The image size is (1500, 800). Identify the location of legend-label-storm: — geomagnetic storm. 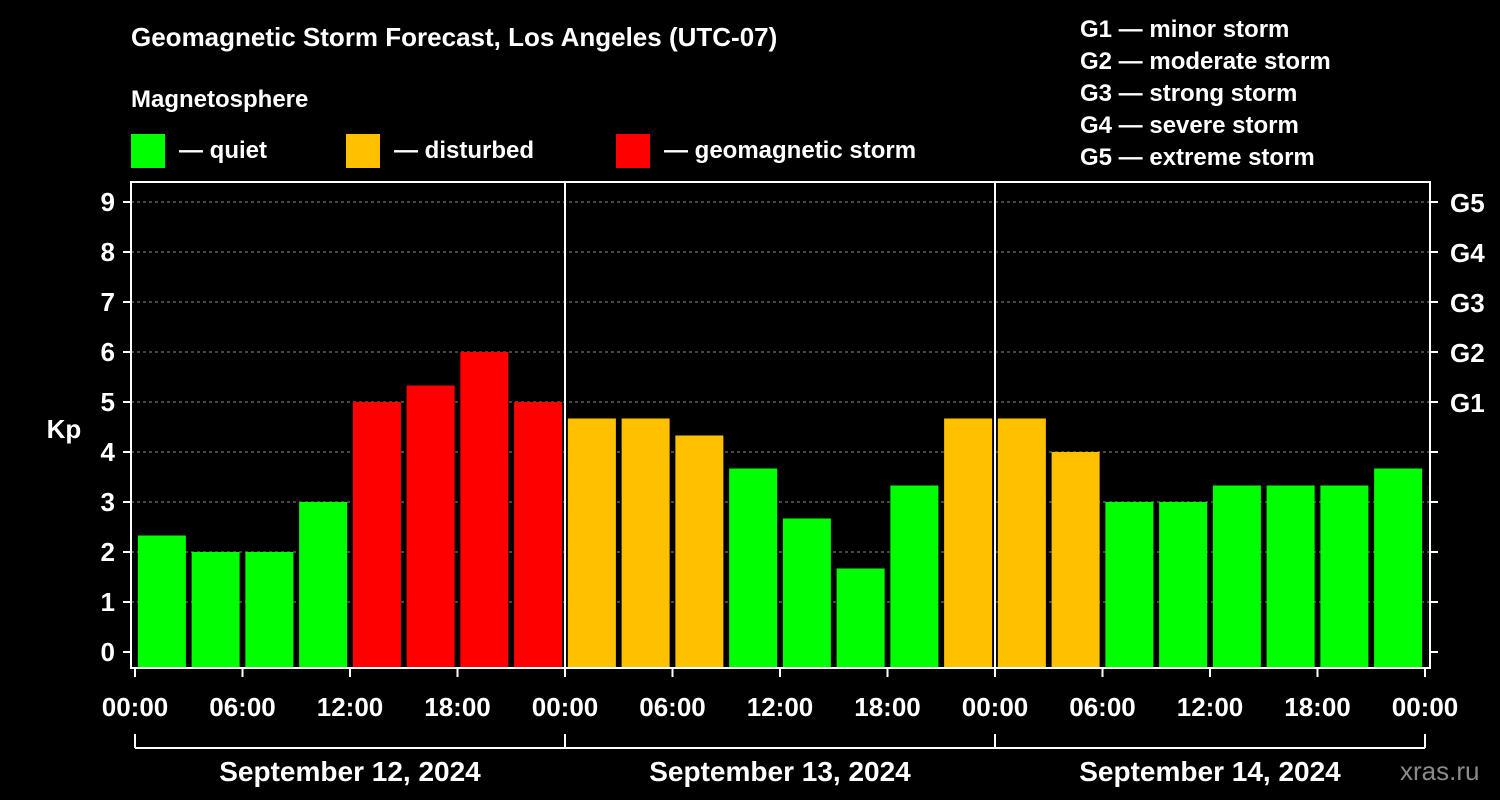
(790, 150).